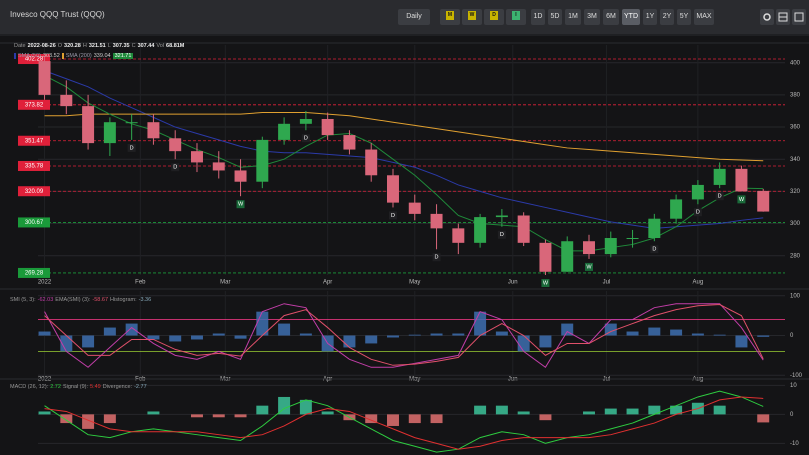 This screenshot has width=809, height=455. I want to click on legend-value: 2.72, so click(55, 387).